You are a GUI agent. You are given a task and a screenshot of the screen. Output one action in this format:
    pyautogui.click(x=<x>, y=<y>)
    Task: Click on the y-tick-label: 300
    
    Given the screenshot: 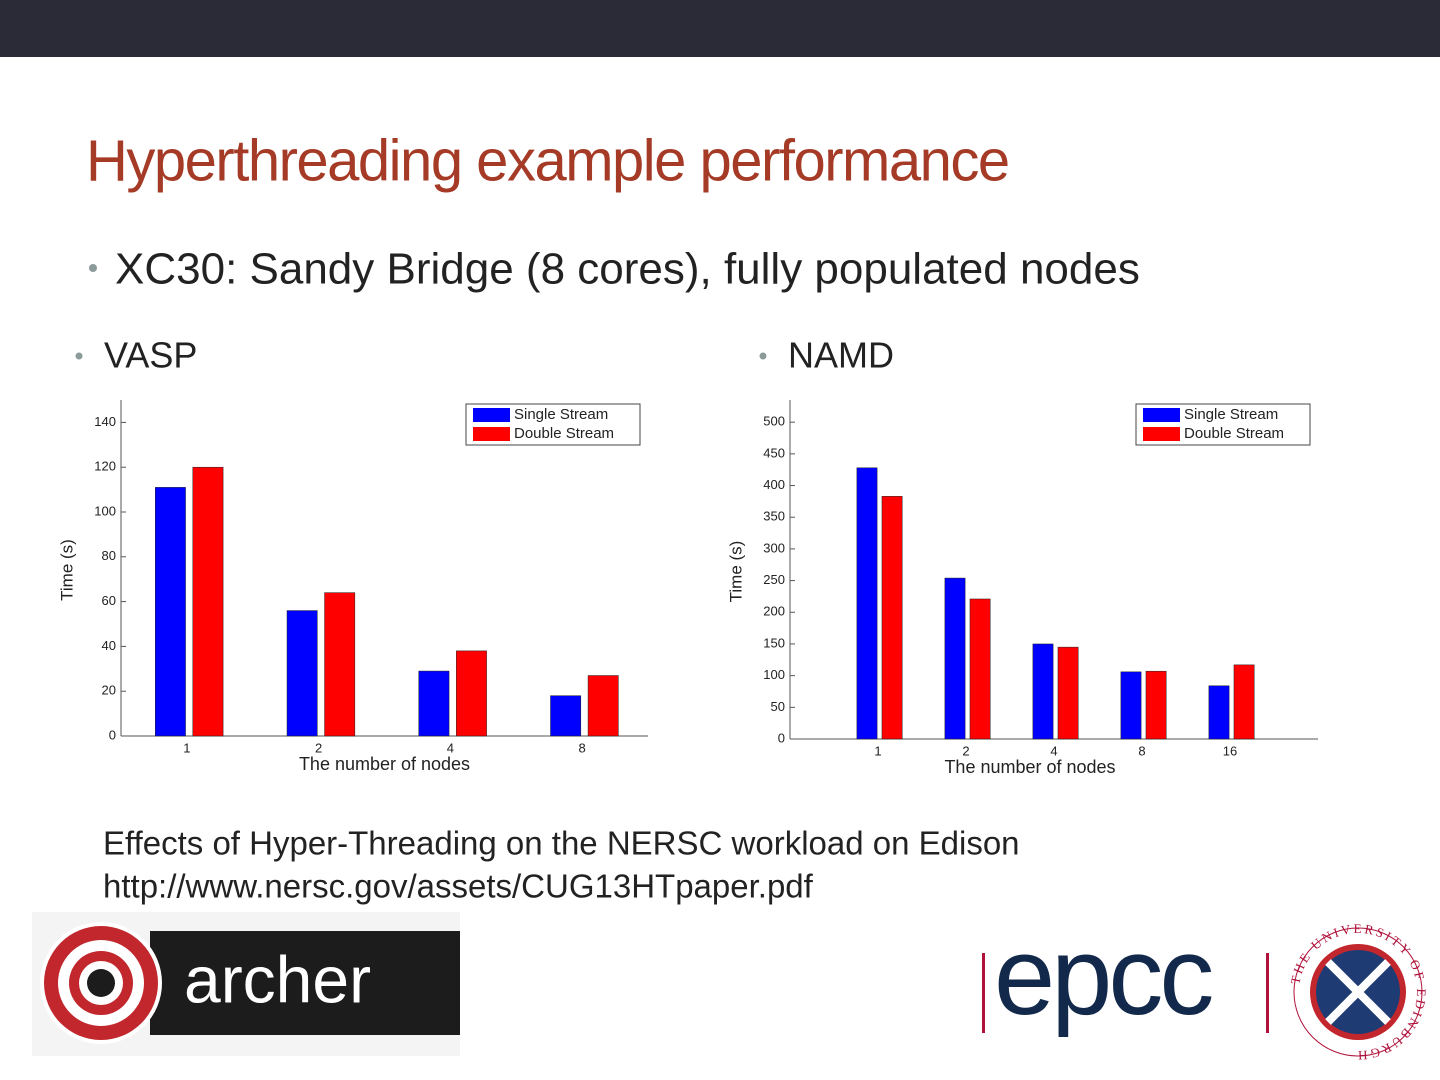 What is the action you would take?
    pyautogui.click(x=774, y=547)
    